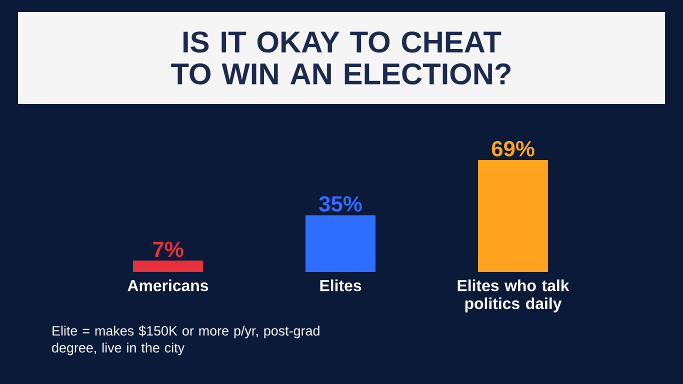  What do you see at coordinates (340, 204) in the screenshot?
I see `data-label: 35%` at bounding box center [340, 204].